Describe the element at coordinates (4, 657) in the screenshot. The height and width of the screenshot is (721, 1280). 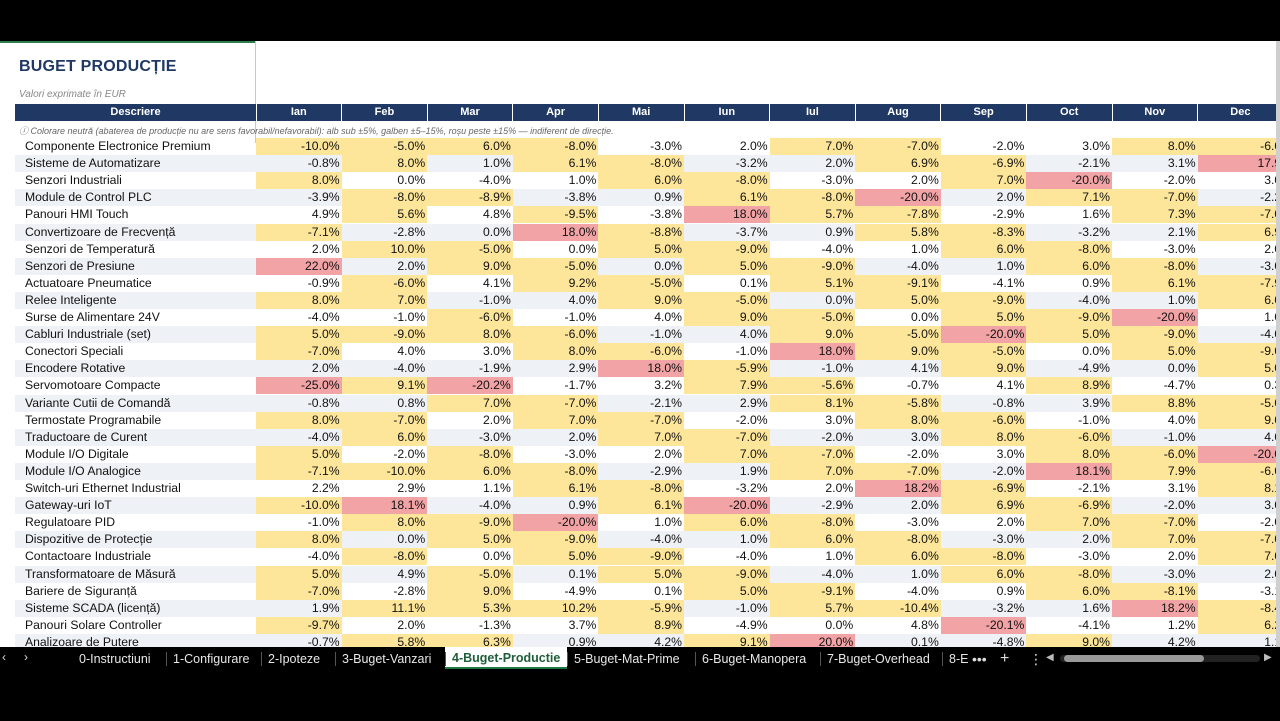
I see `chevron-left-icon: ‹` at that location.